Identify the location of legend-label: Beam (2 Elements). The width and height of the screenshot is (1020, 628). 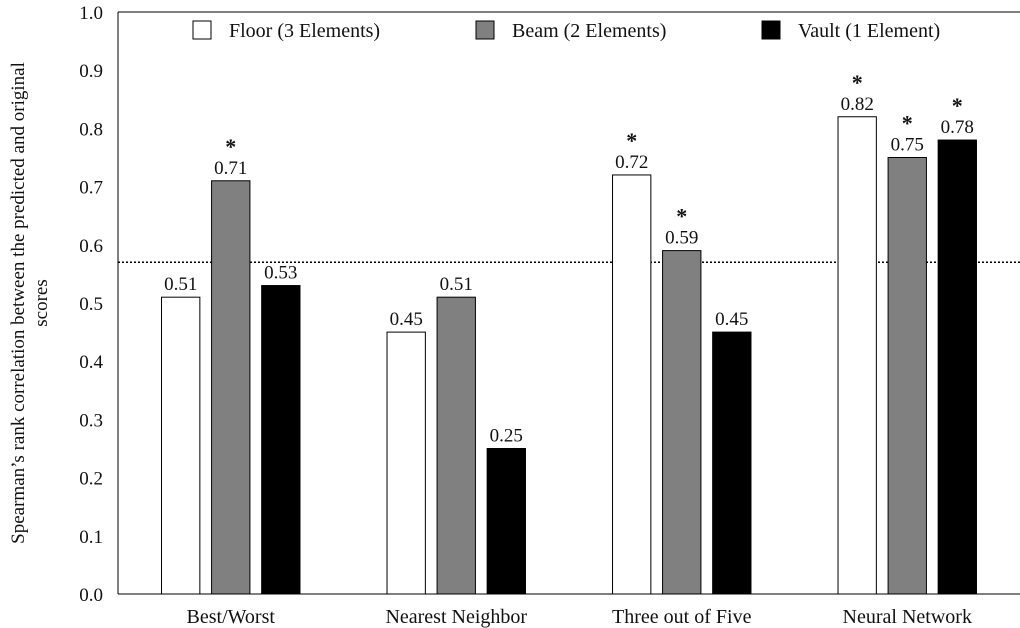
(589, 31).